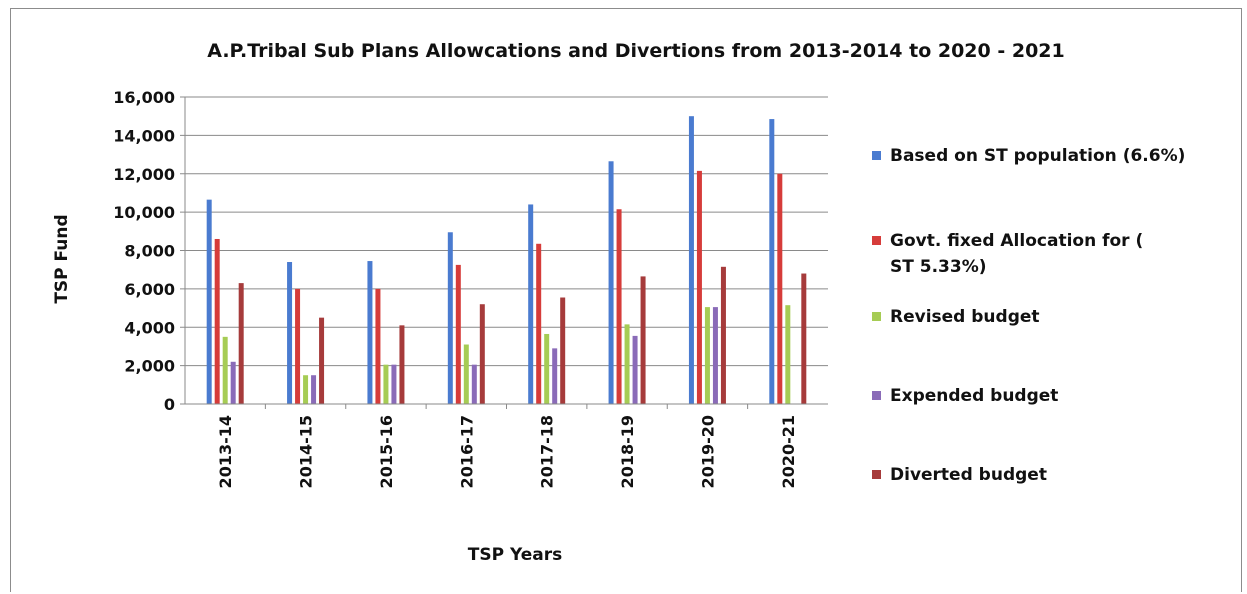 This screenshot has height=594, width=1247. I want to click on legend-label: Based on ST population (6.6%), so click(1037, 156).